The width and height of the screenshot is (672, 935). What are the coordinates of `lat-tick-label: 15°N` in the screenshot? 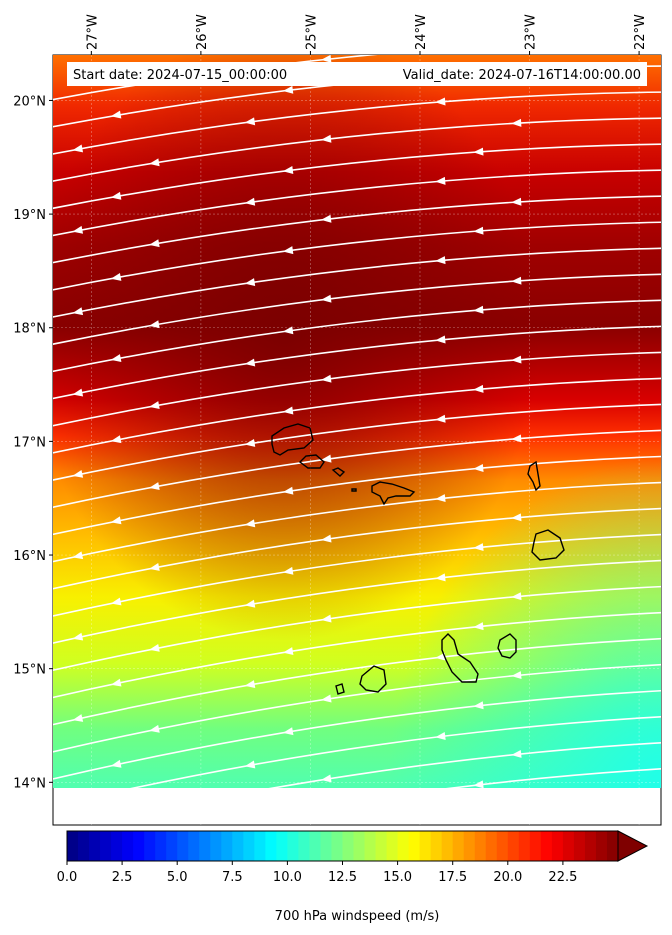 It's located at (29, 670).